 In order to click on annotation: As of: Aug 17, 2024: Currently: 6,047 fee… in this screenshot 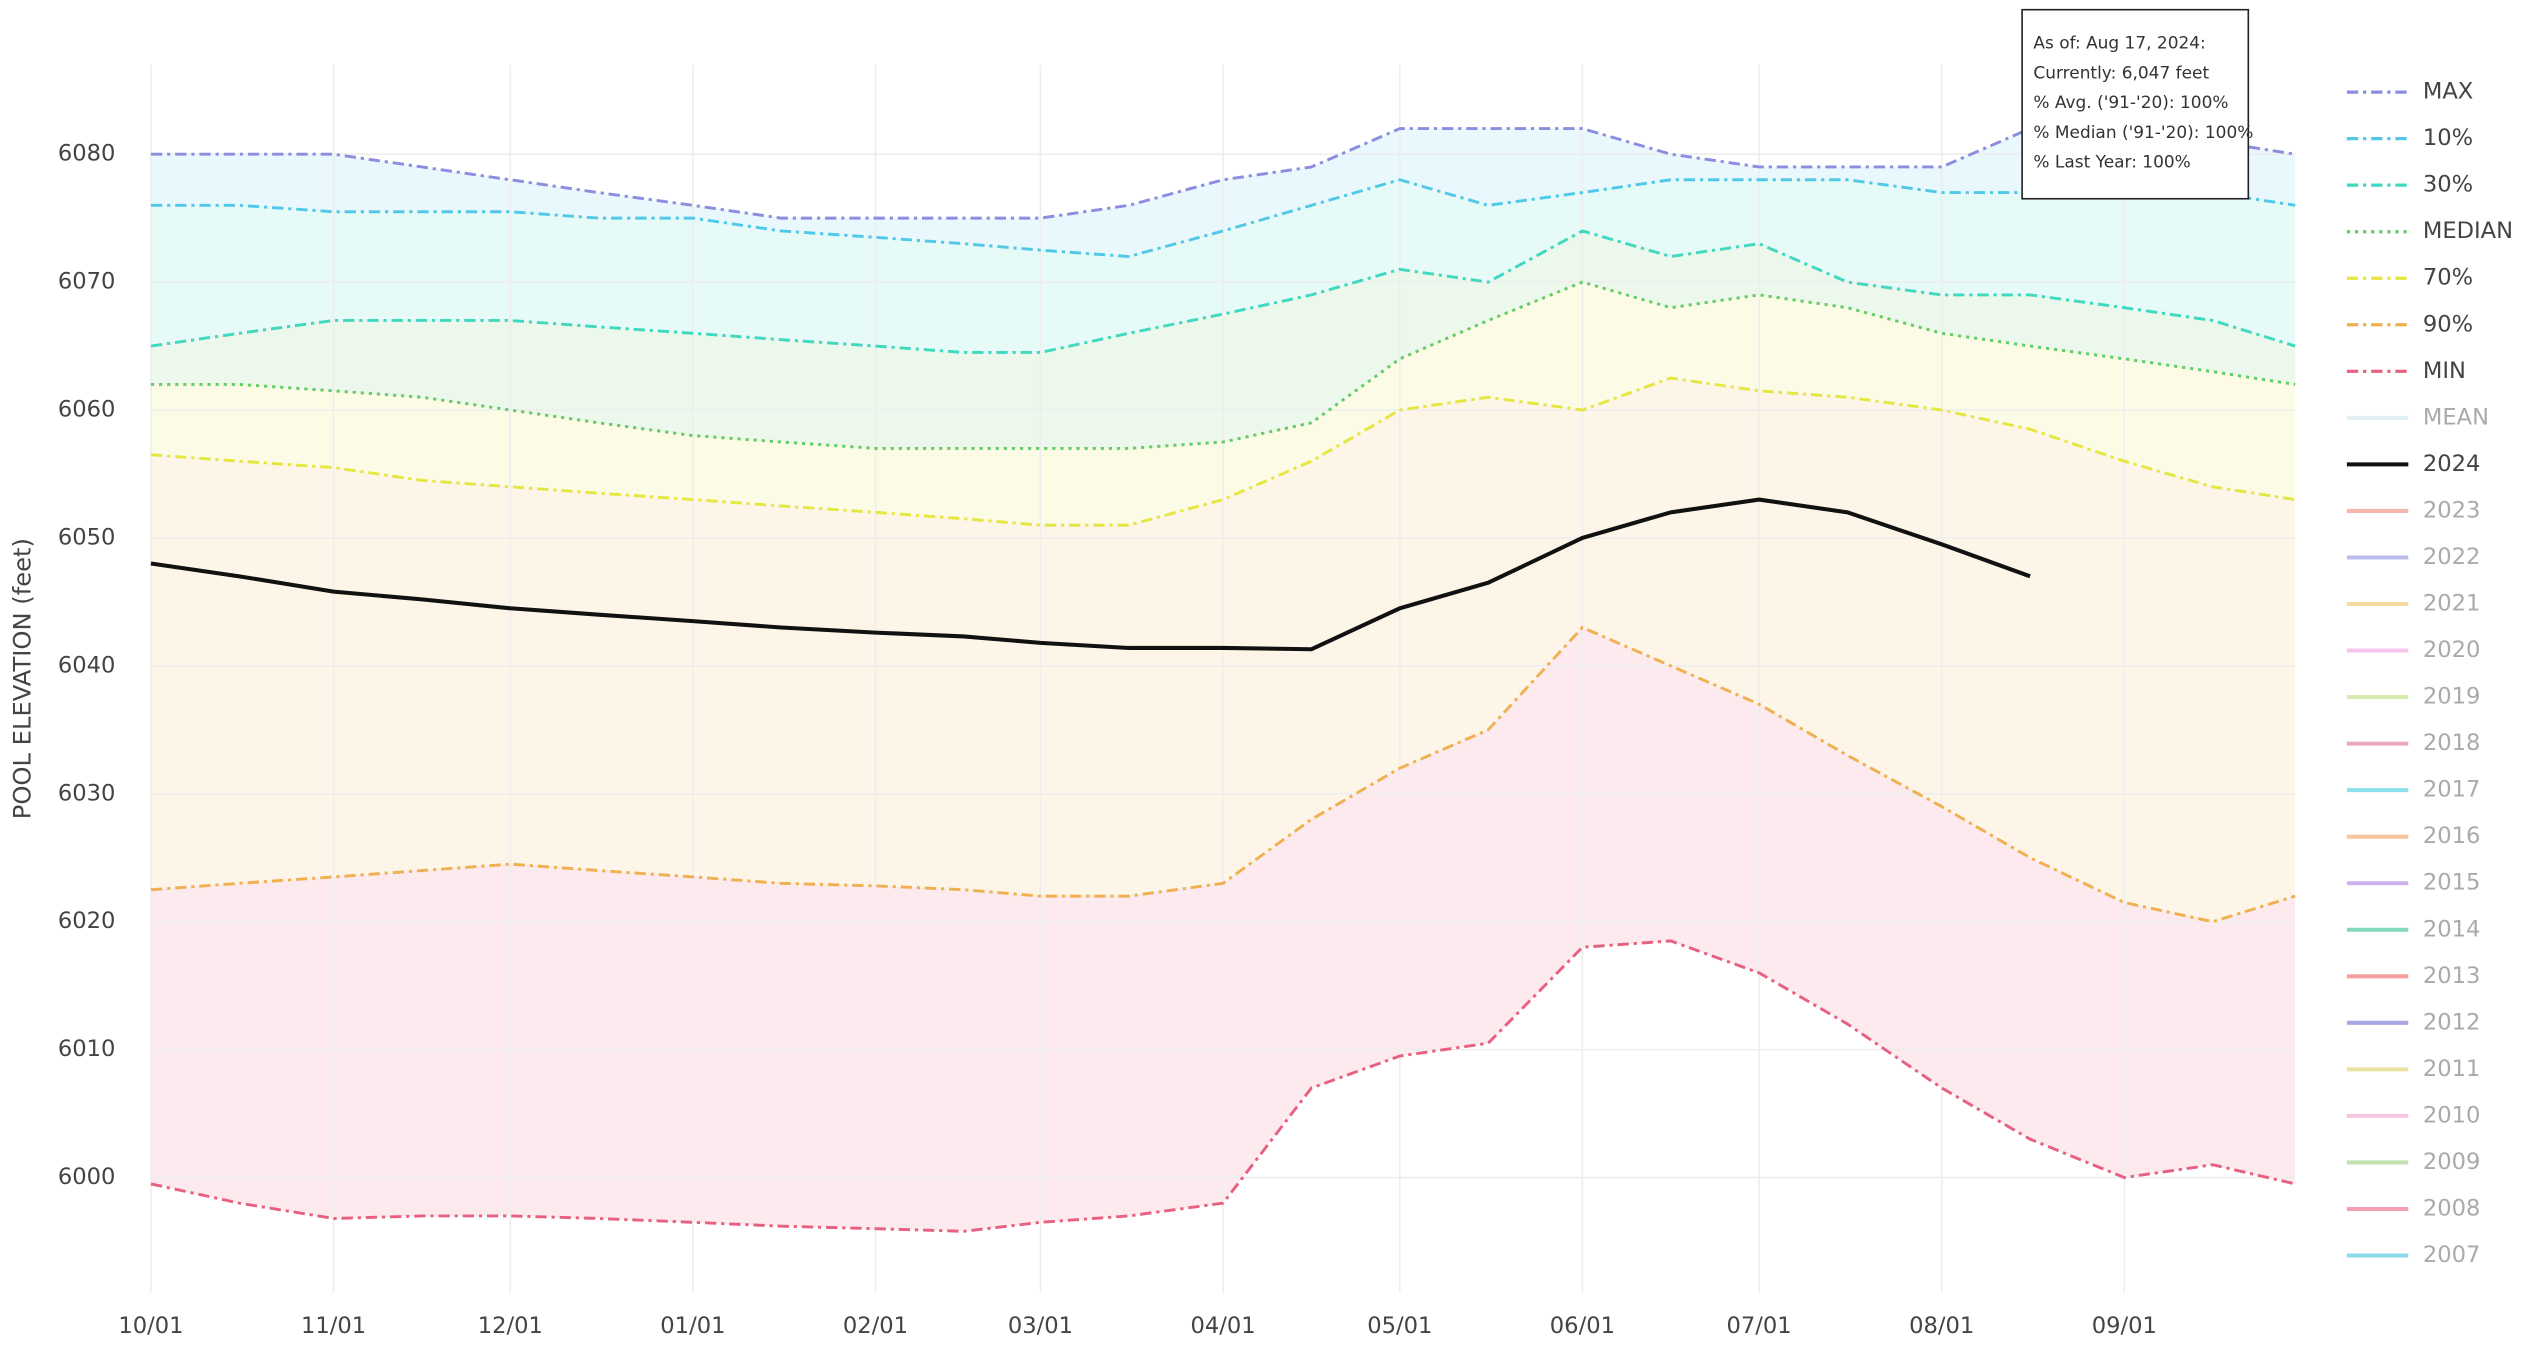, I will do `click(2137, 104)`.